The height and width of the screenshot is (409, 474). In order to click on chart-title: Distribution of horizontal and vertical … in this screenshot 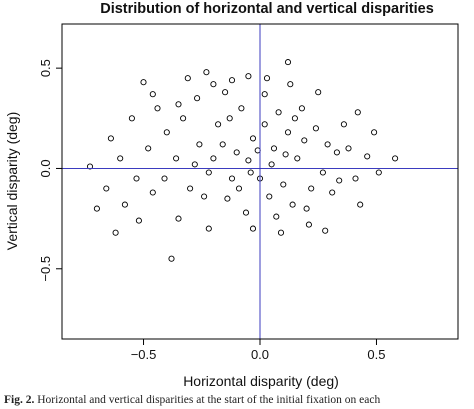, I will do `click(267, 9)`.